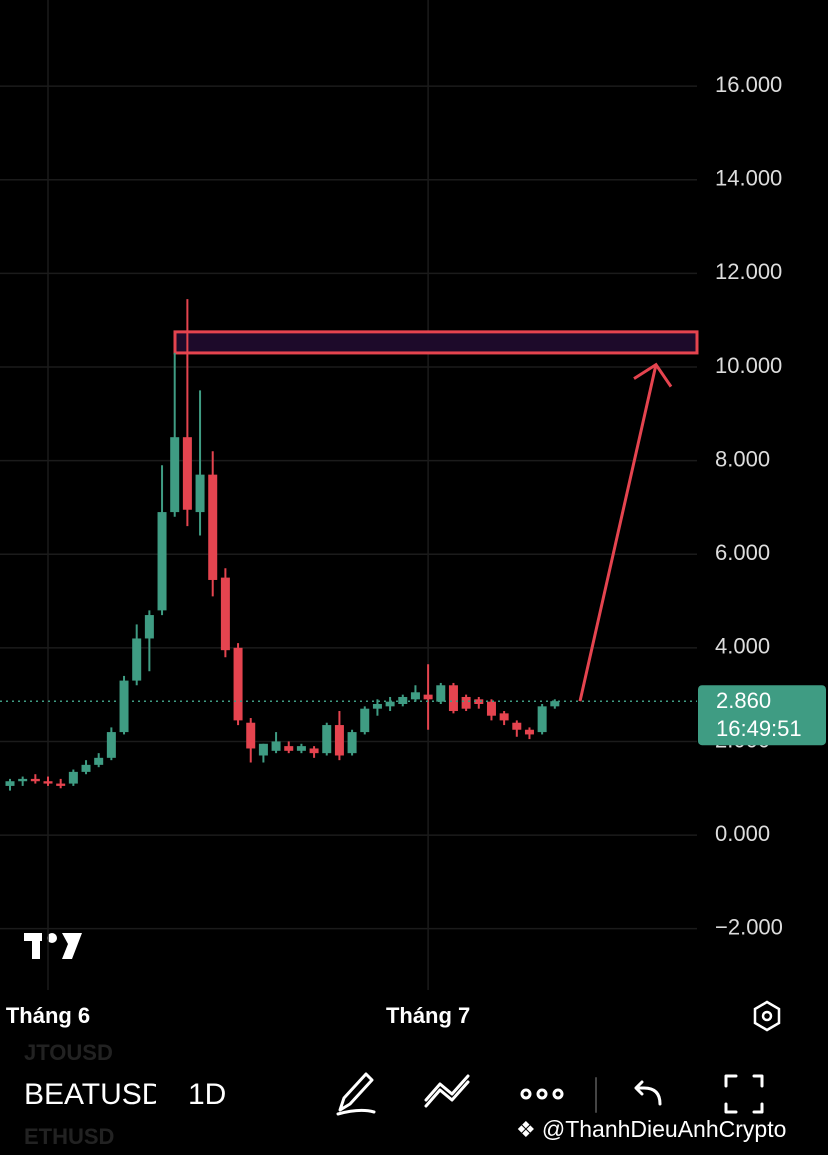  I want to click on resistance-zone, so click(436, 342).